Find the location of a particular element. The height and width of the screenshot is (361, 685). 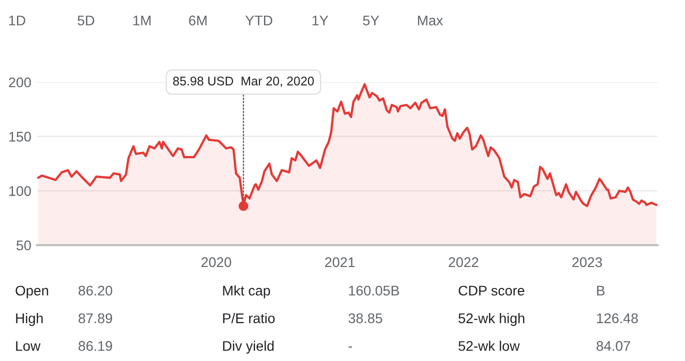

y-tick-label: 50 is located at coordinates (23, 245).